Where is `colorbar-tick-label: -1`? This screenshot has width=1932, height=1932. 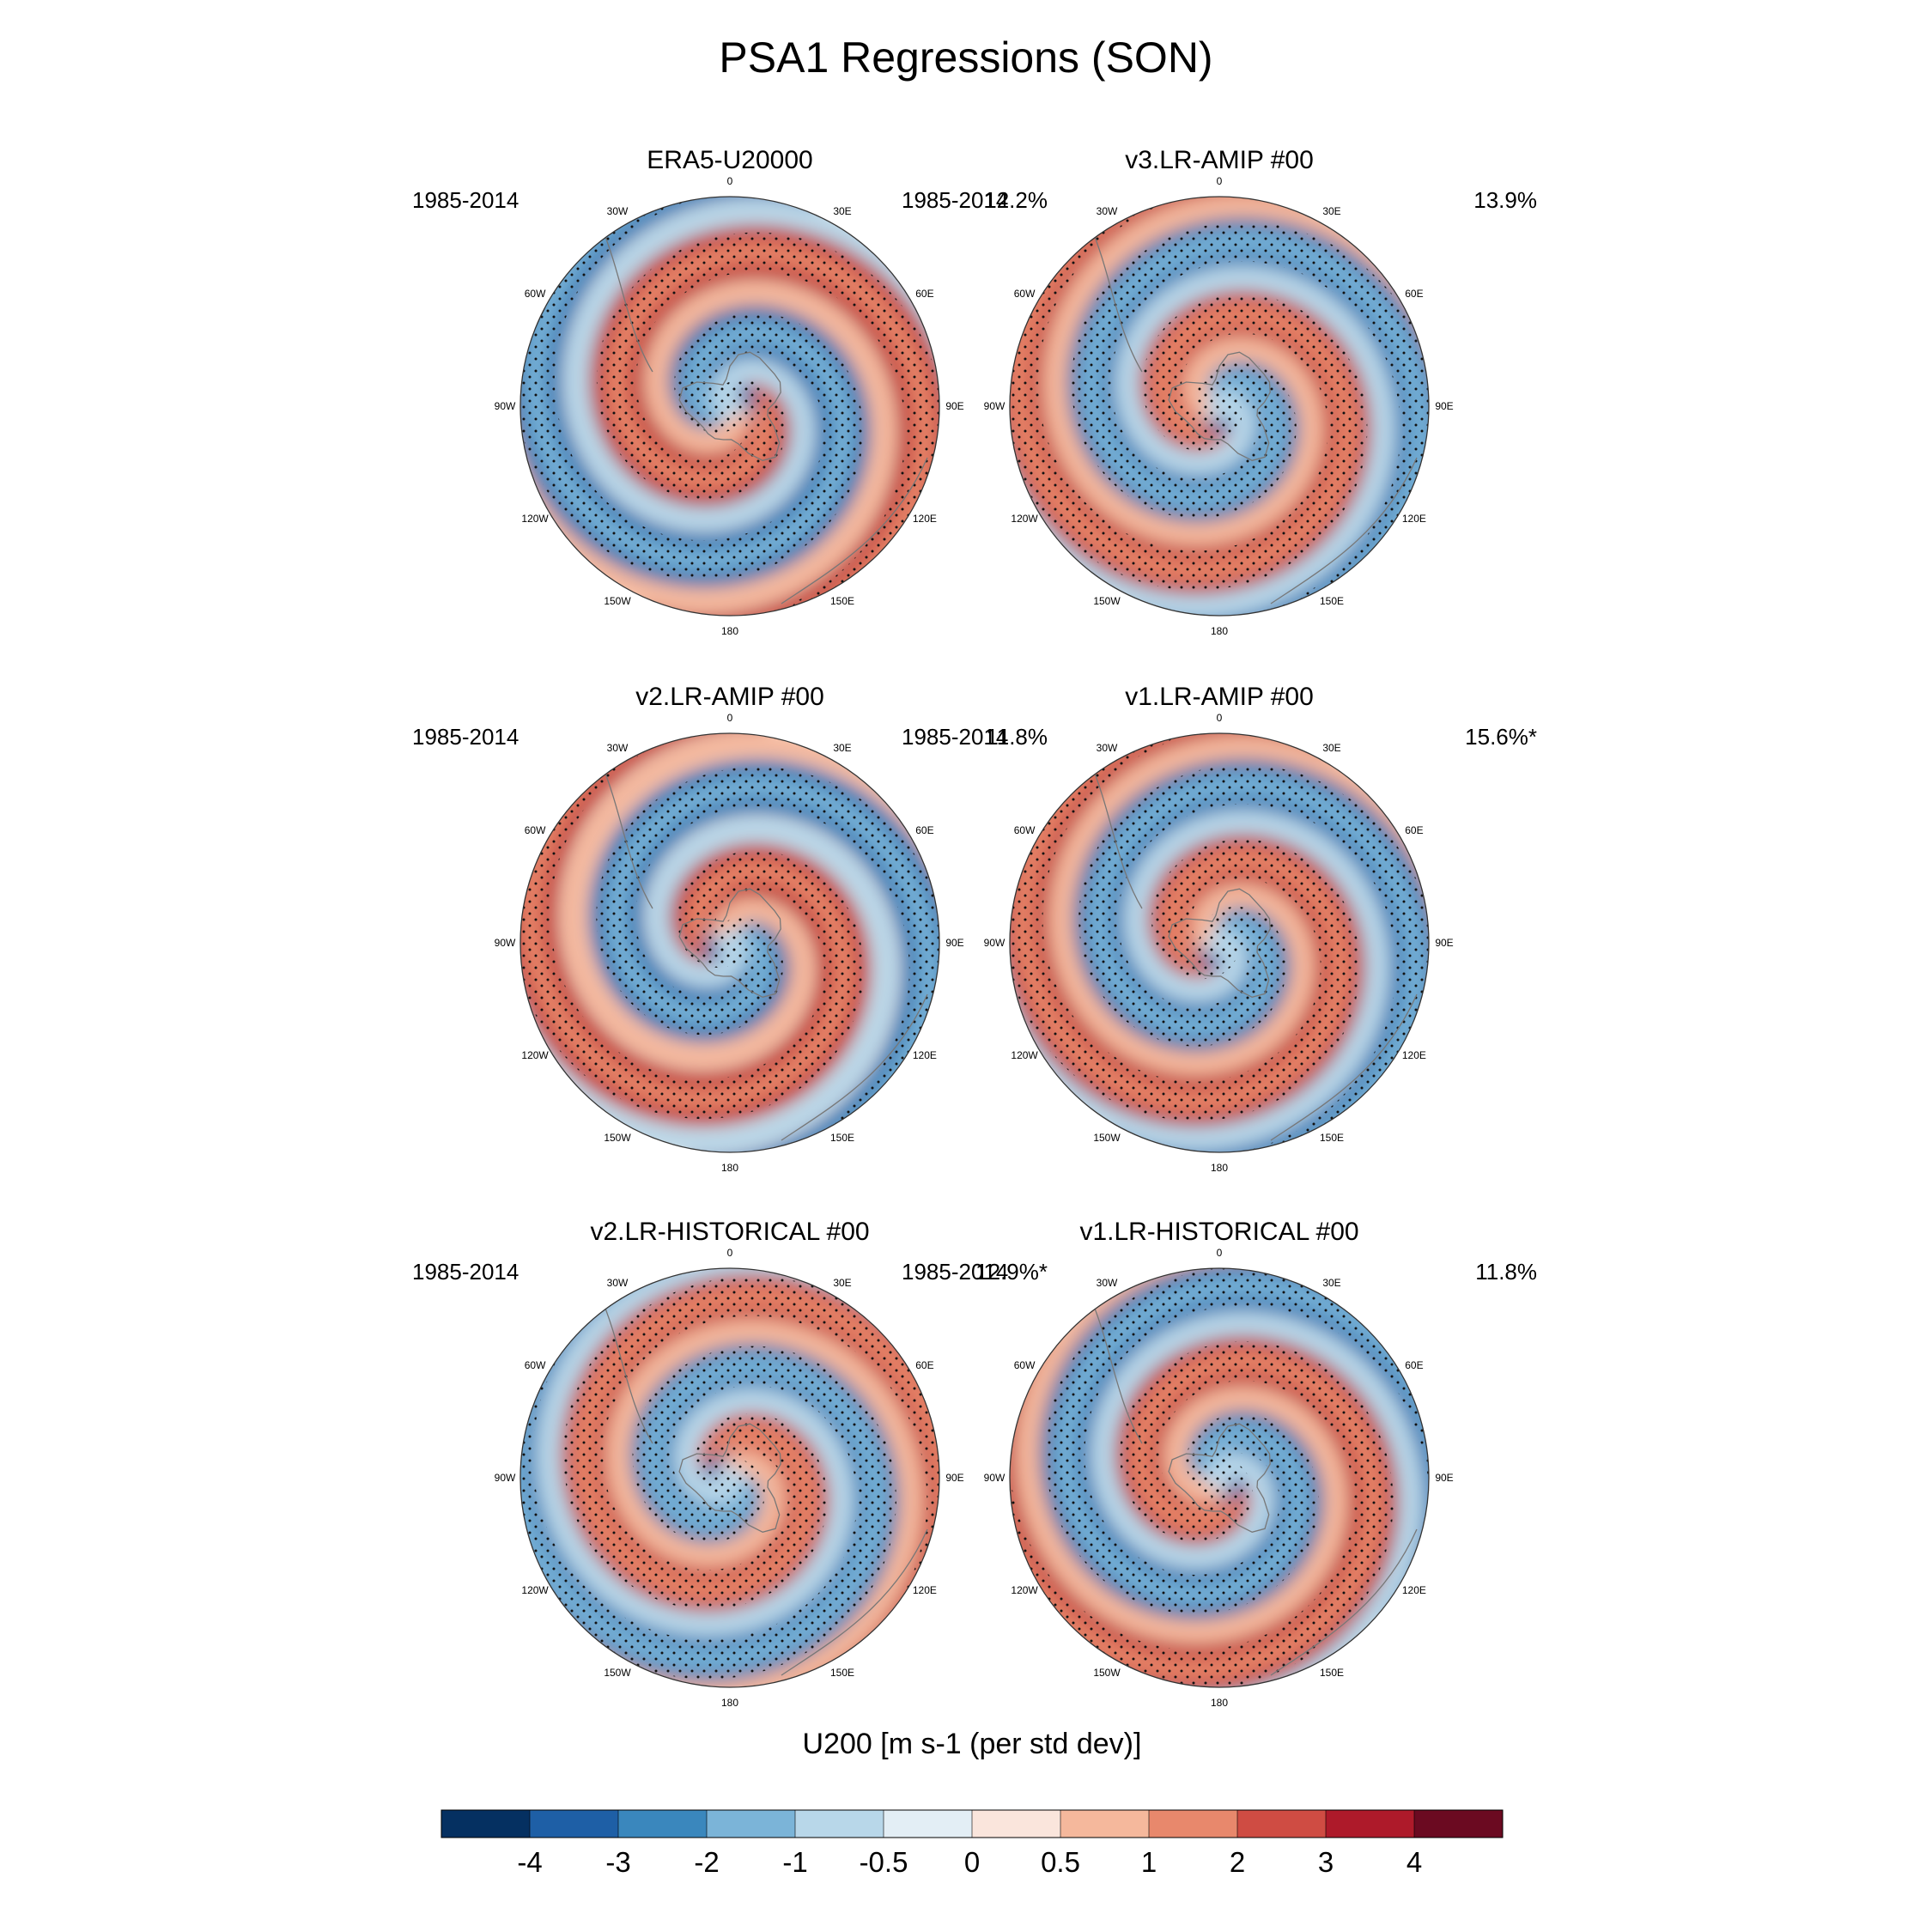 colorbar-tick-label: -1 is located at coordinates (794, 1862).